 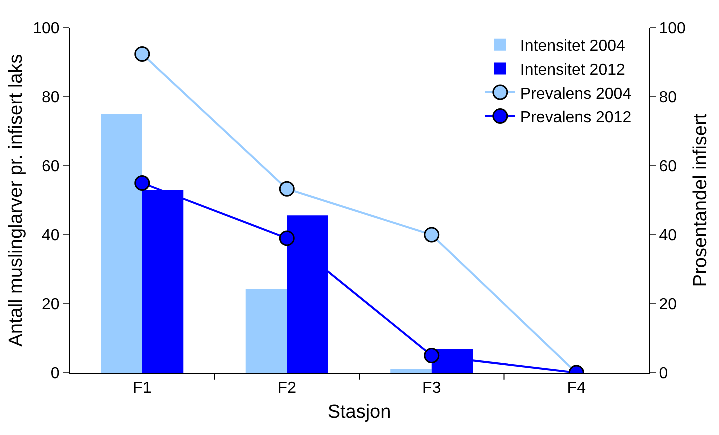 I want to click on y-tick-label: 60, so click(x=51, y=167).